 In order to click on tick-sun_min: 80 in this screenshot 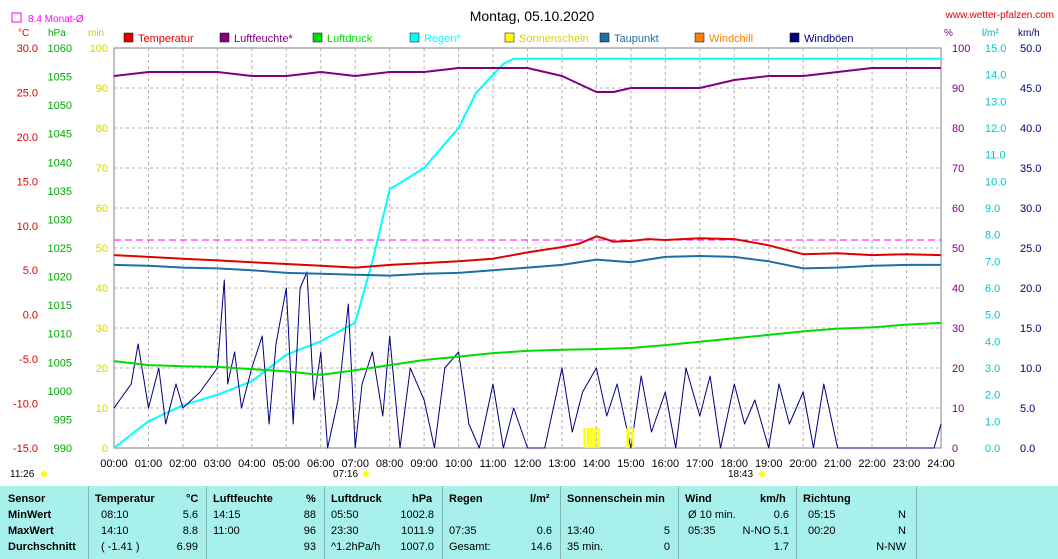, I will do `click(102, 129)`.